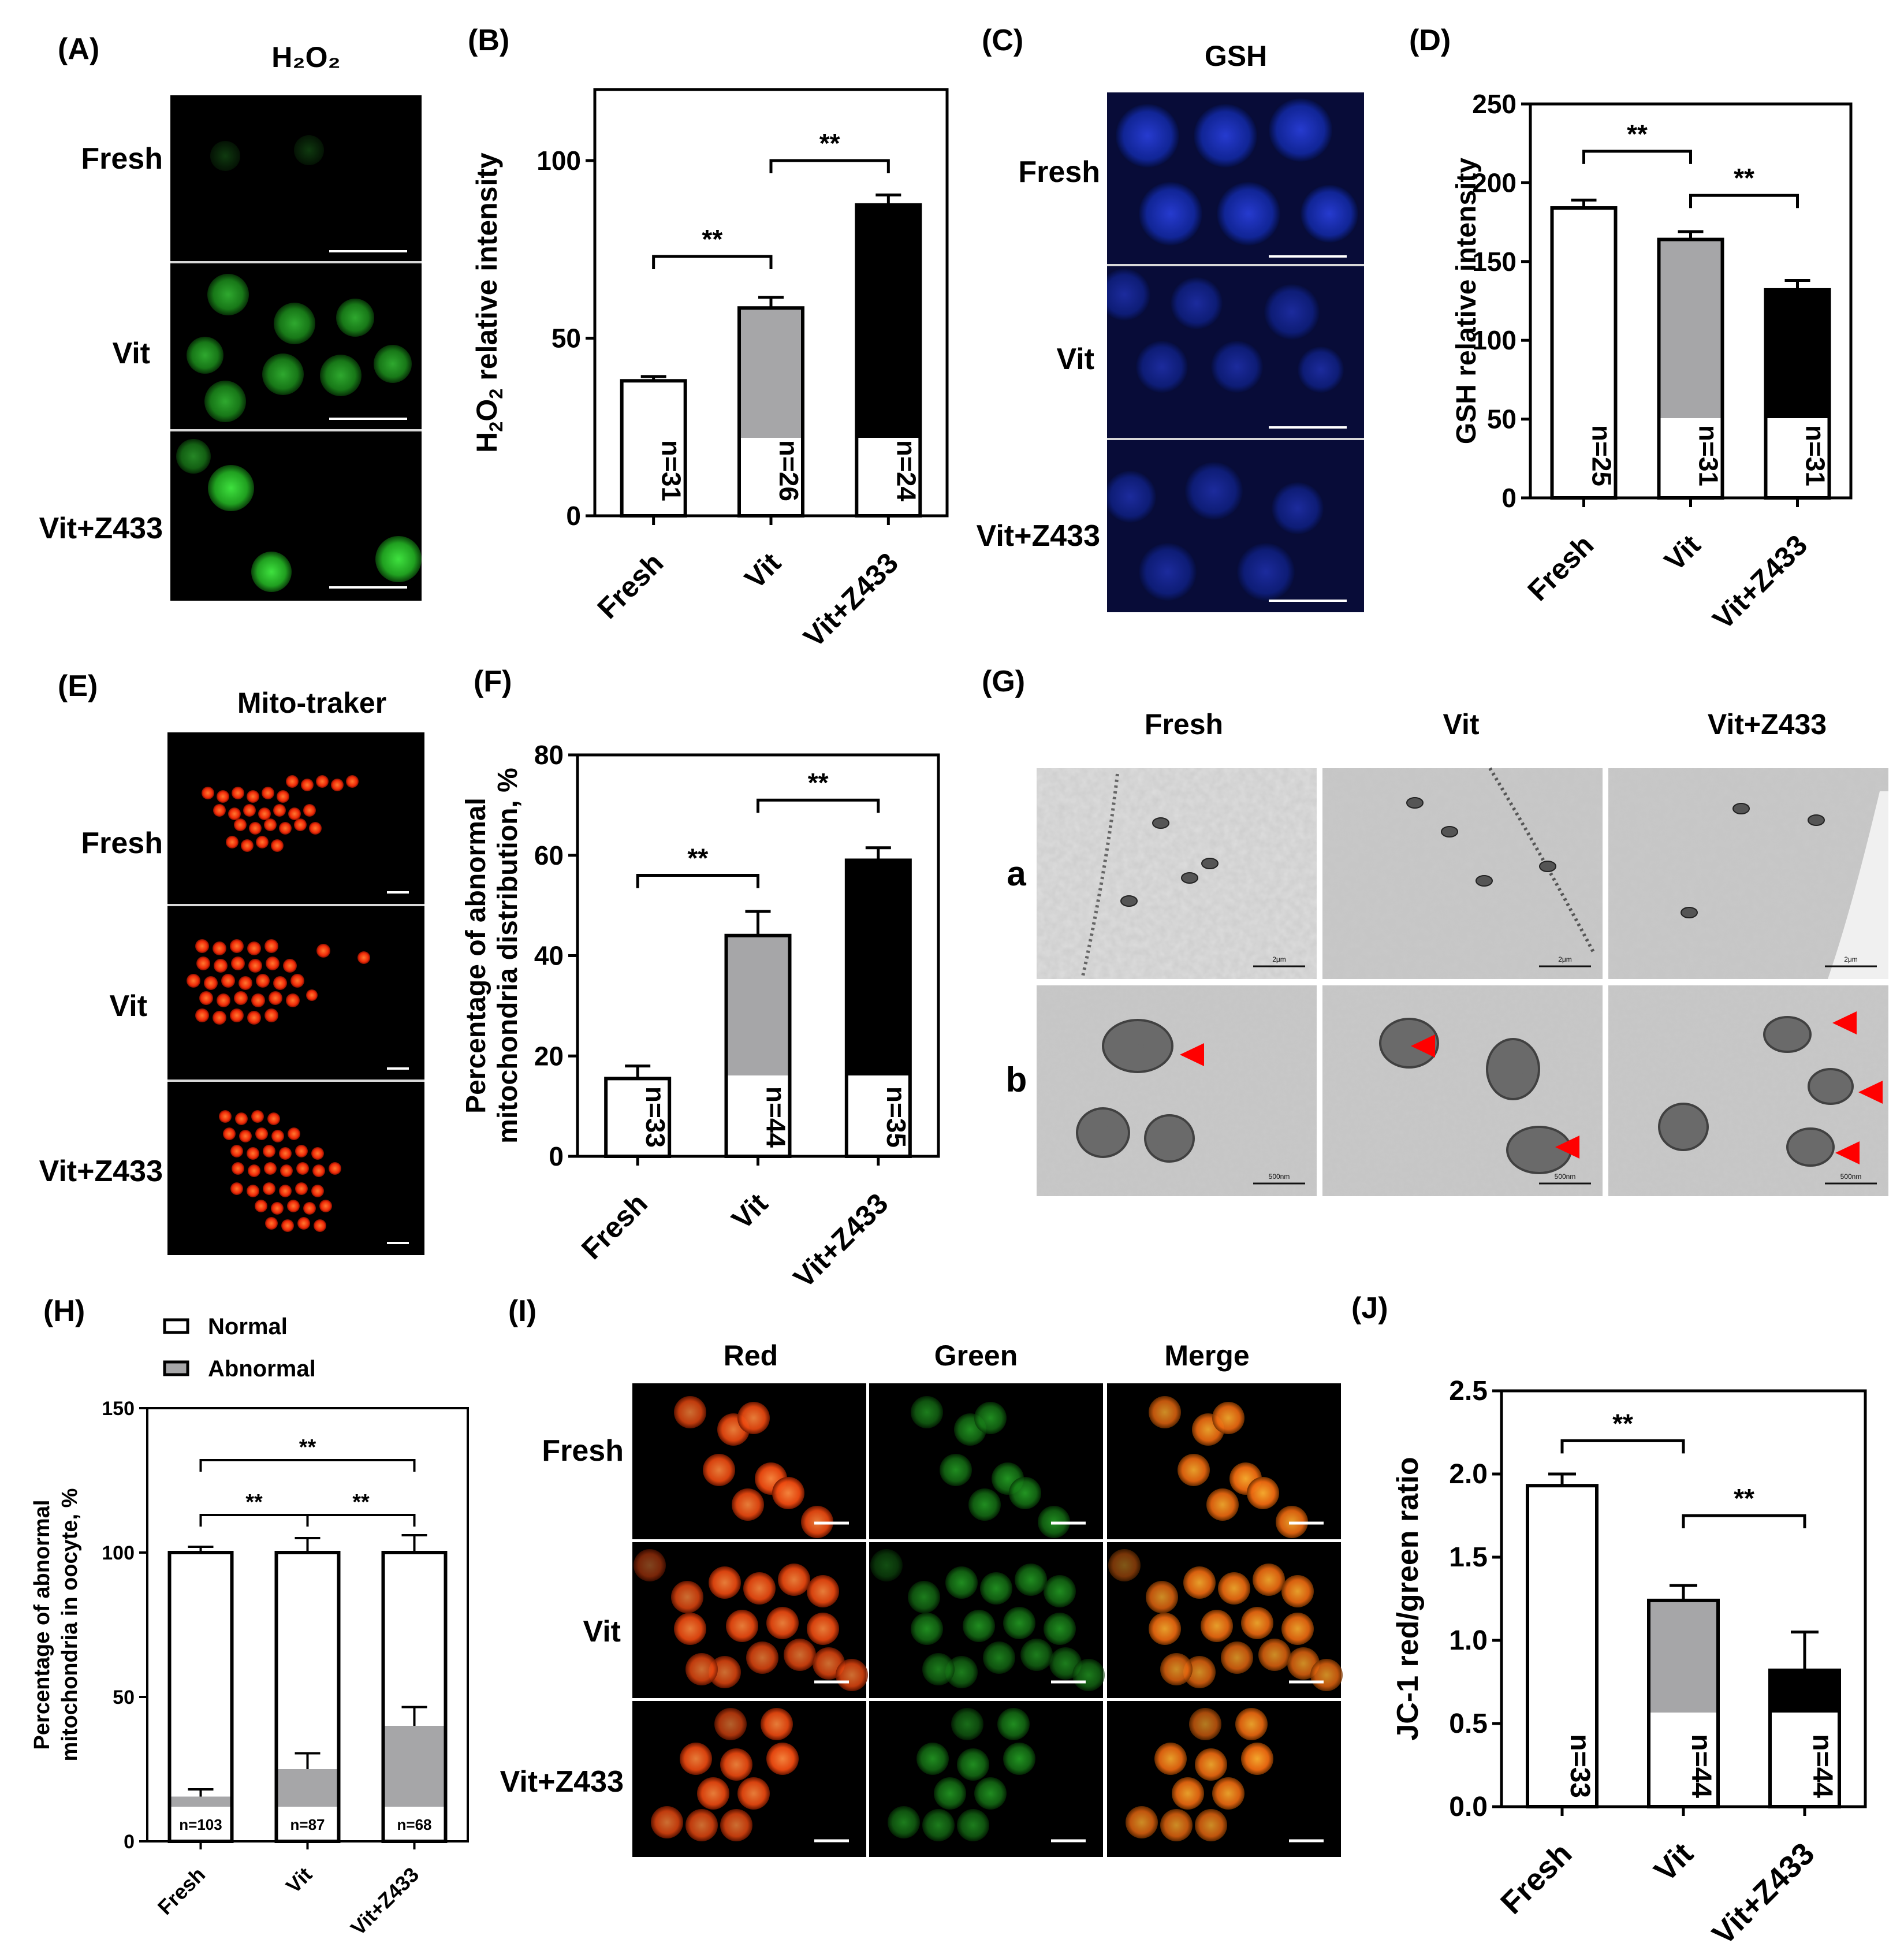 Image resolution: width=1904 pixels, height=1943 pixels. Describe the element at coordinates (1207, 1355) in the screenshot. I see `panel-i-col-merge: Merge` at that location.